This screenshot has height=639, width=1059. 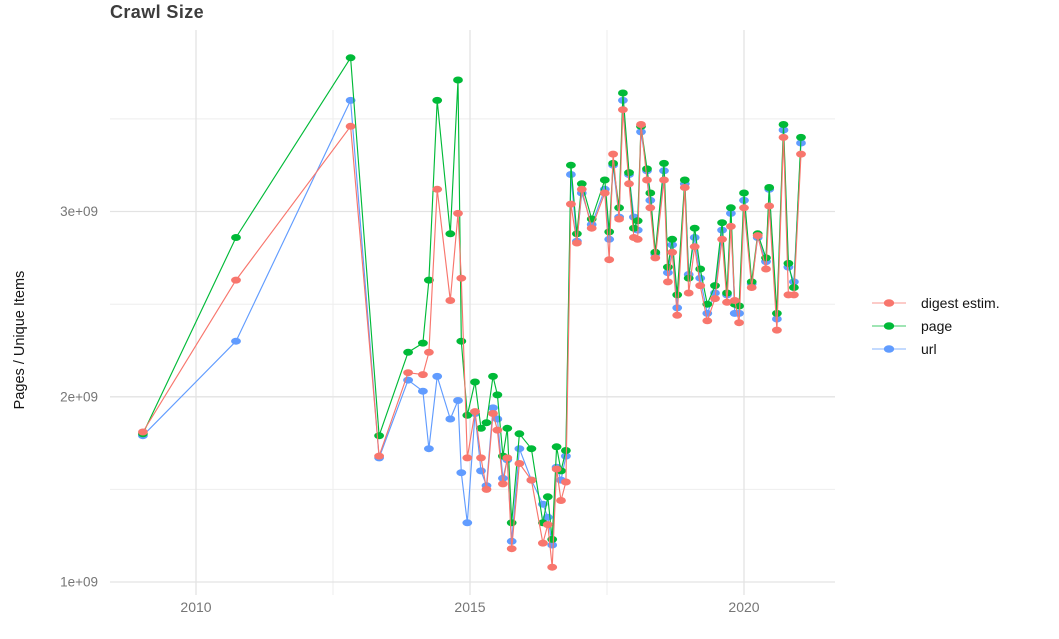 What do you see at coordinates (889, 302) in the screenshot?
I see `digest-legend-key-icon` at bounding box center [889, 302].